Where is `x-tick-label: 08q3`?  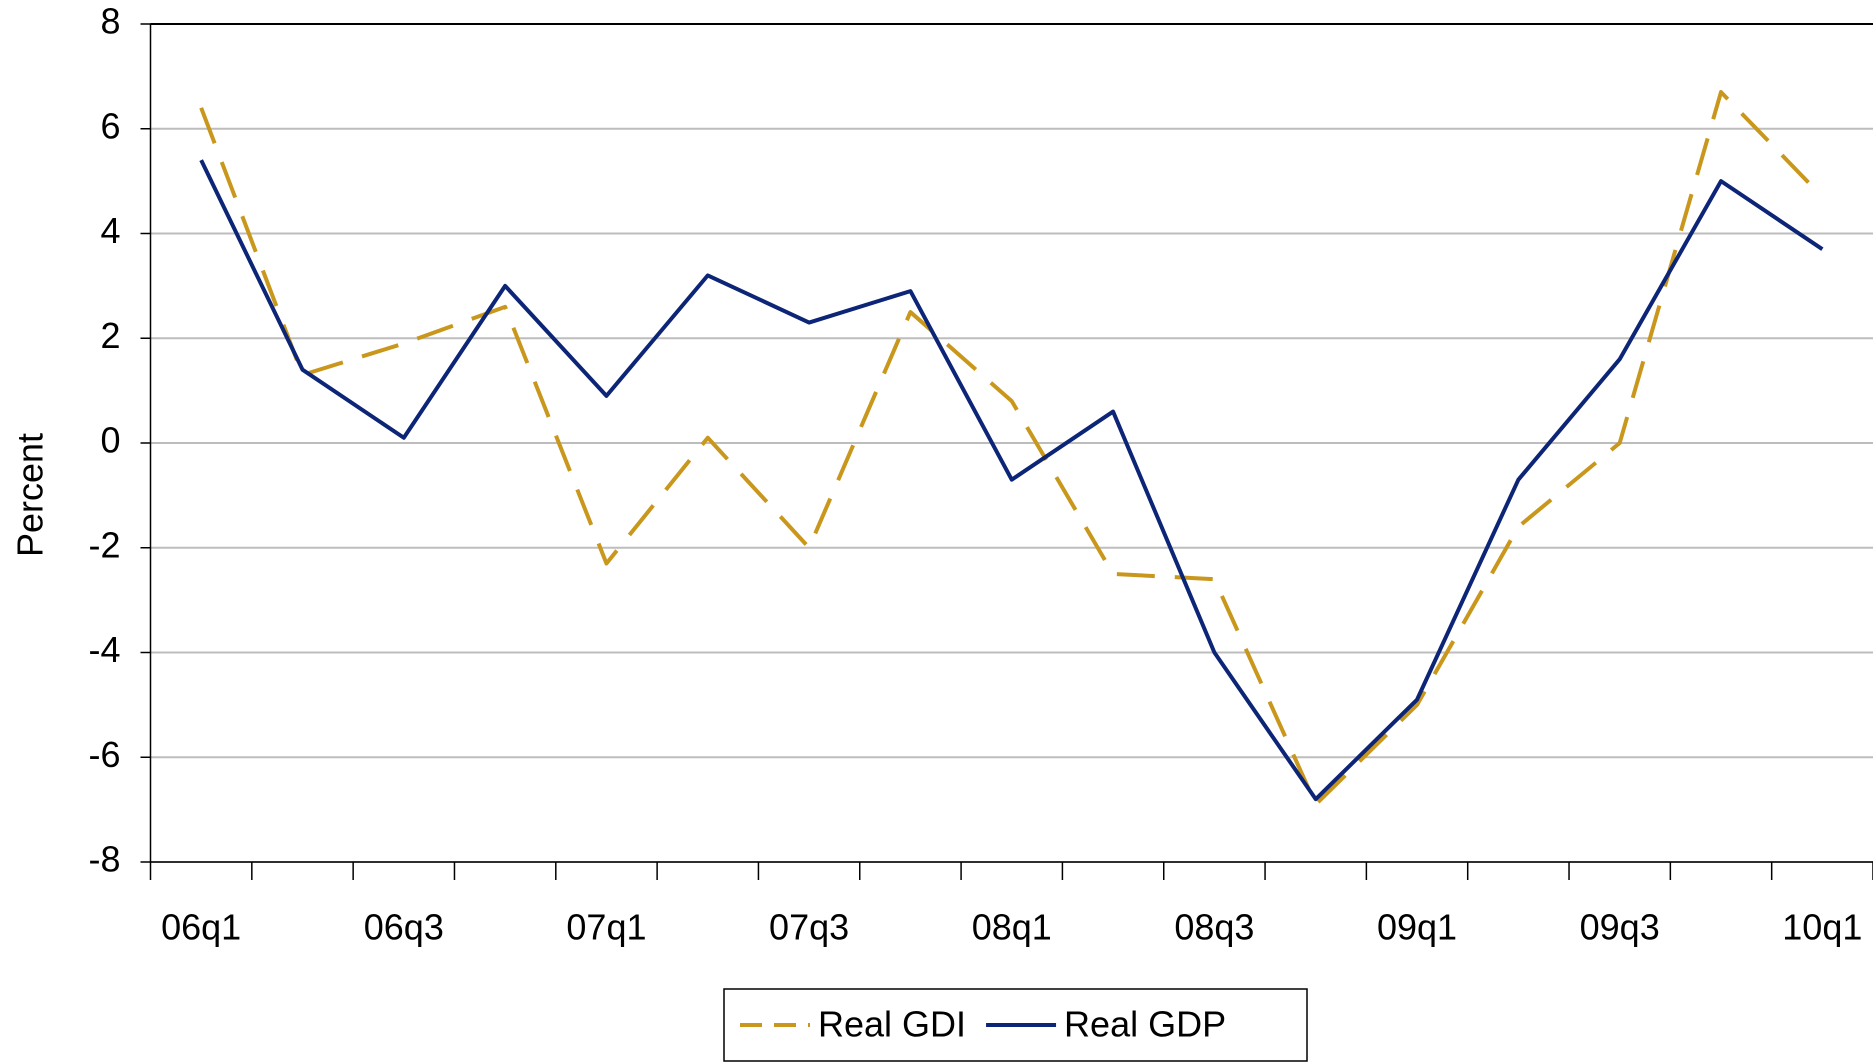
x-tick-label: 08q3 is located at coordinates (1214, 927).